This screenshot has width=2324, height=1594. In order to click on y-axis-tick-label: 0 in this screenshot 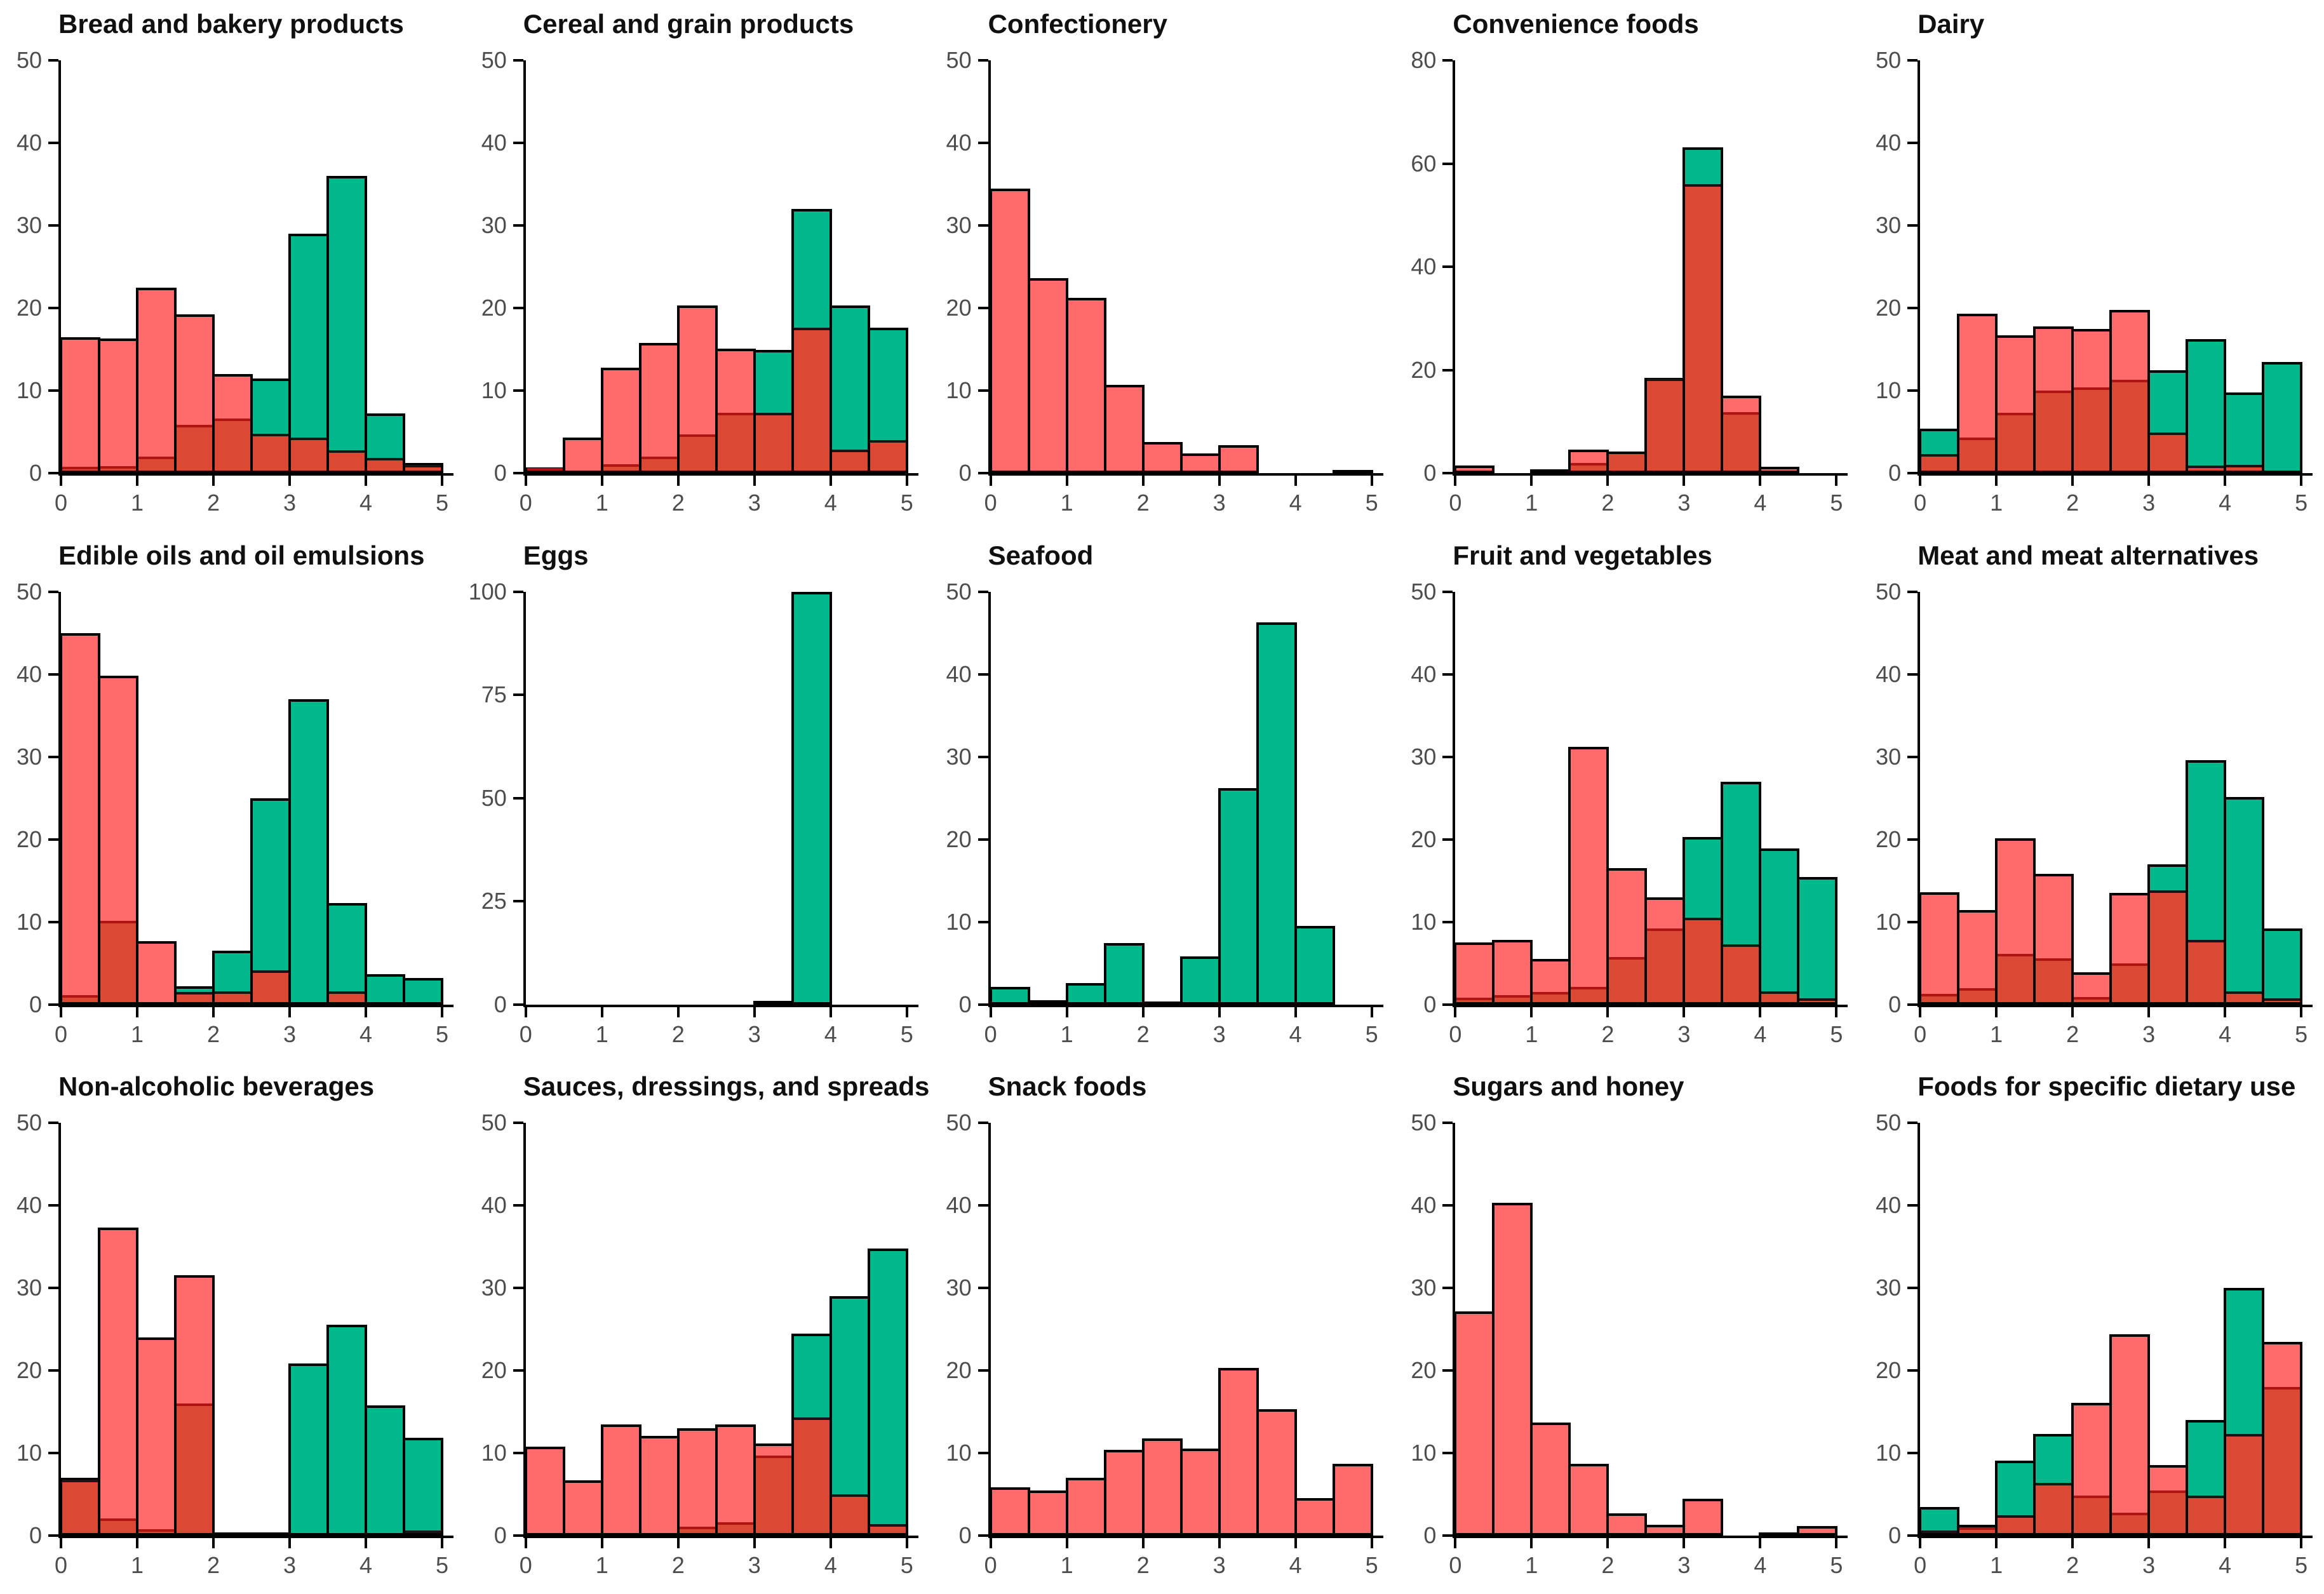, I will do `click(965, 1536)`.